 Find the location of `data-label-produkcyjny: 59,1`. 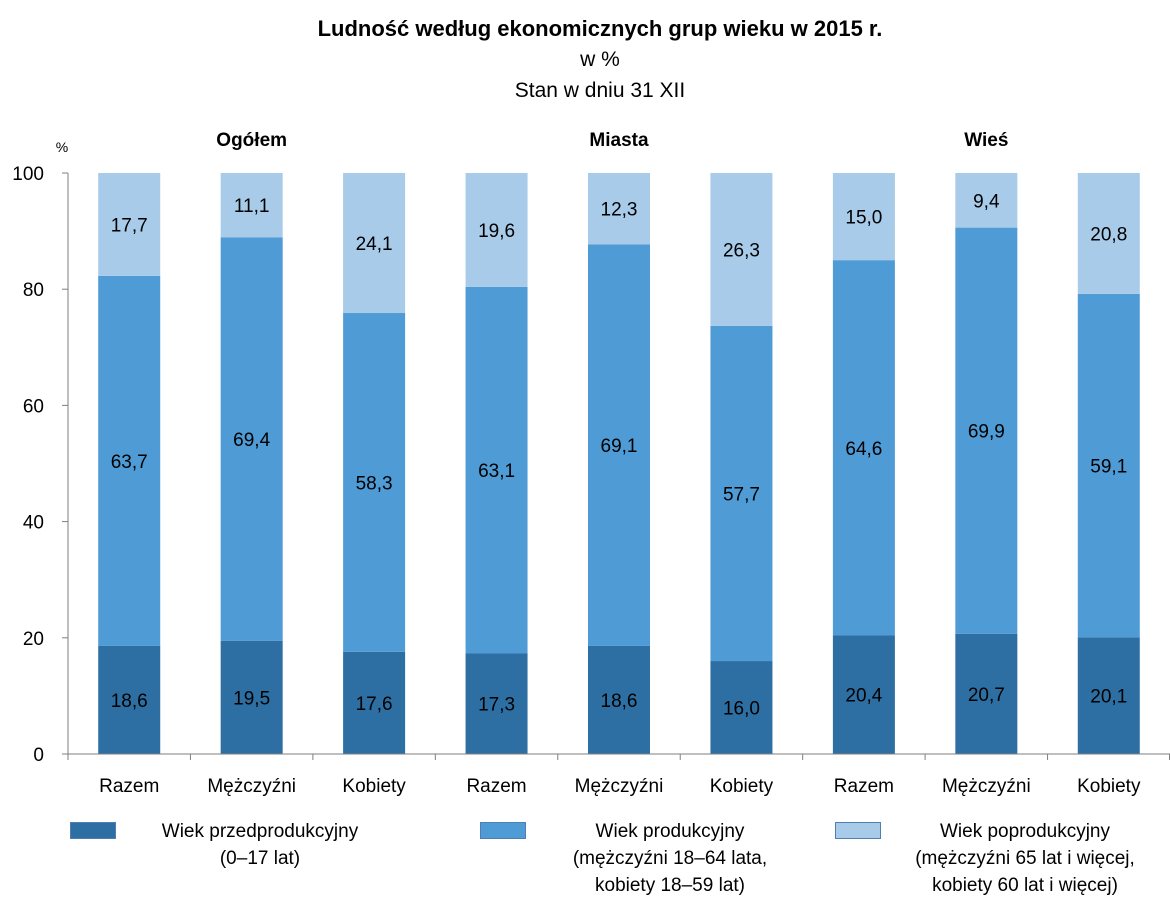

data-label-produkcyjny: 59,1 is located at coordinates (1108, 467).